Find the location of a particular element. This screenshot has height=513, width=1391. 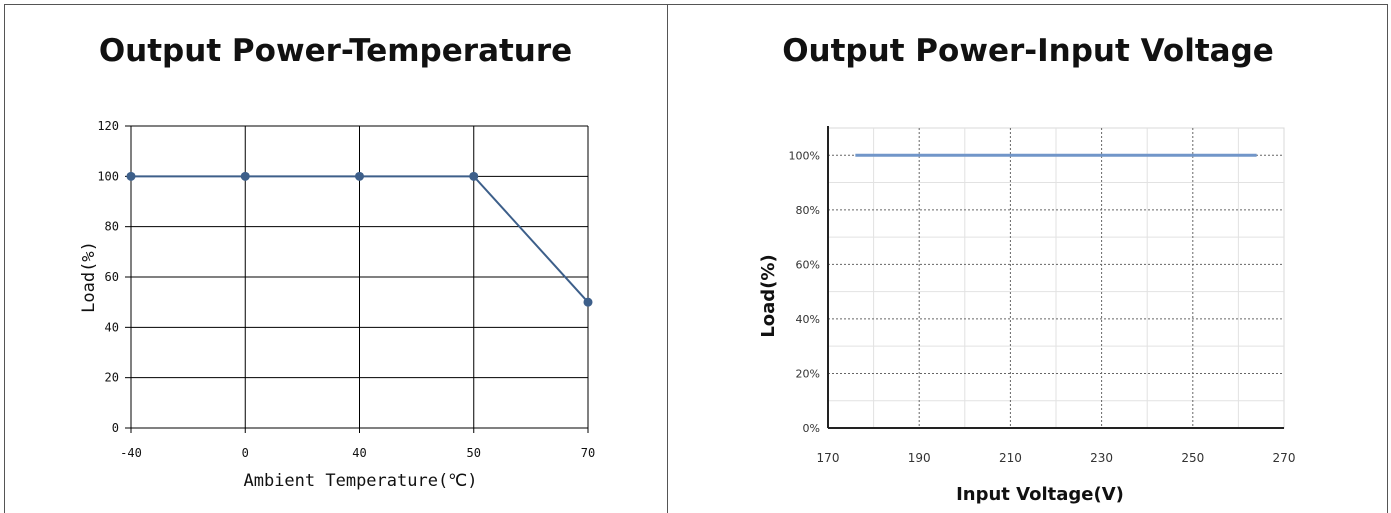

x-tick-label: 50 is located at coordinates (474, 453).